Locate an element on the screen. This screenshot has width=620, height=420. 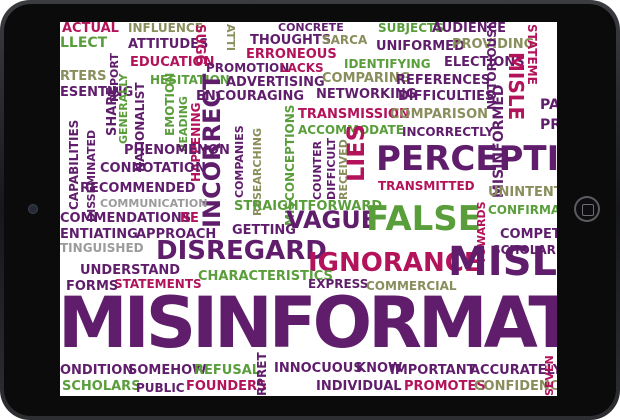
word-cloud-word: PROVIDING is located at coordinates (493, 44).